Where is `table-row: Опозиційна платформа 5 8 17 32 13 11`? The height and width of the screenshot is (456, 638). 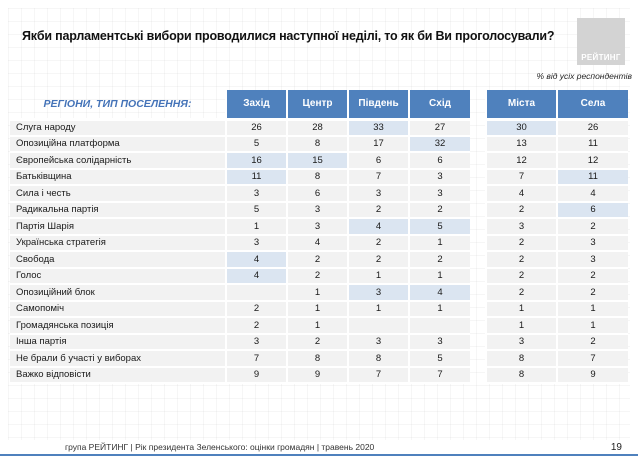
table-row: Опозиційна платформа 5 8 17 32 13 11 is located at coordinates (319, 144).